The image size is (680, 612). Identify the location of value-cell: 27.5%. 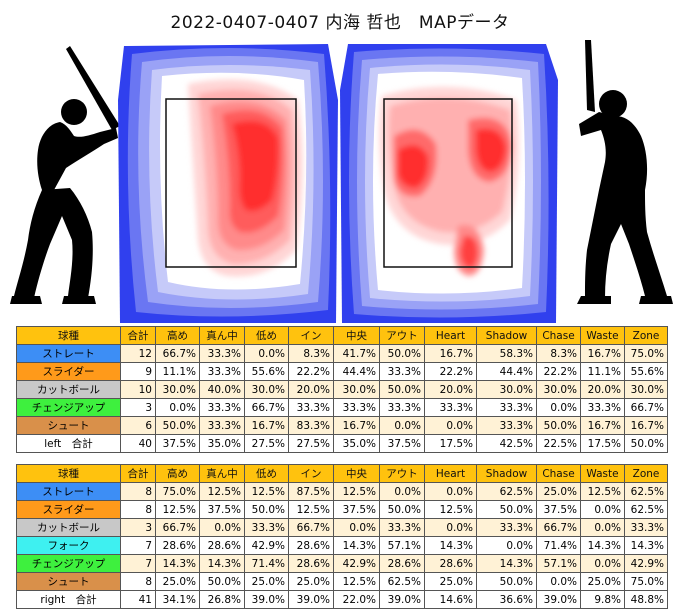
(311, 443).